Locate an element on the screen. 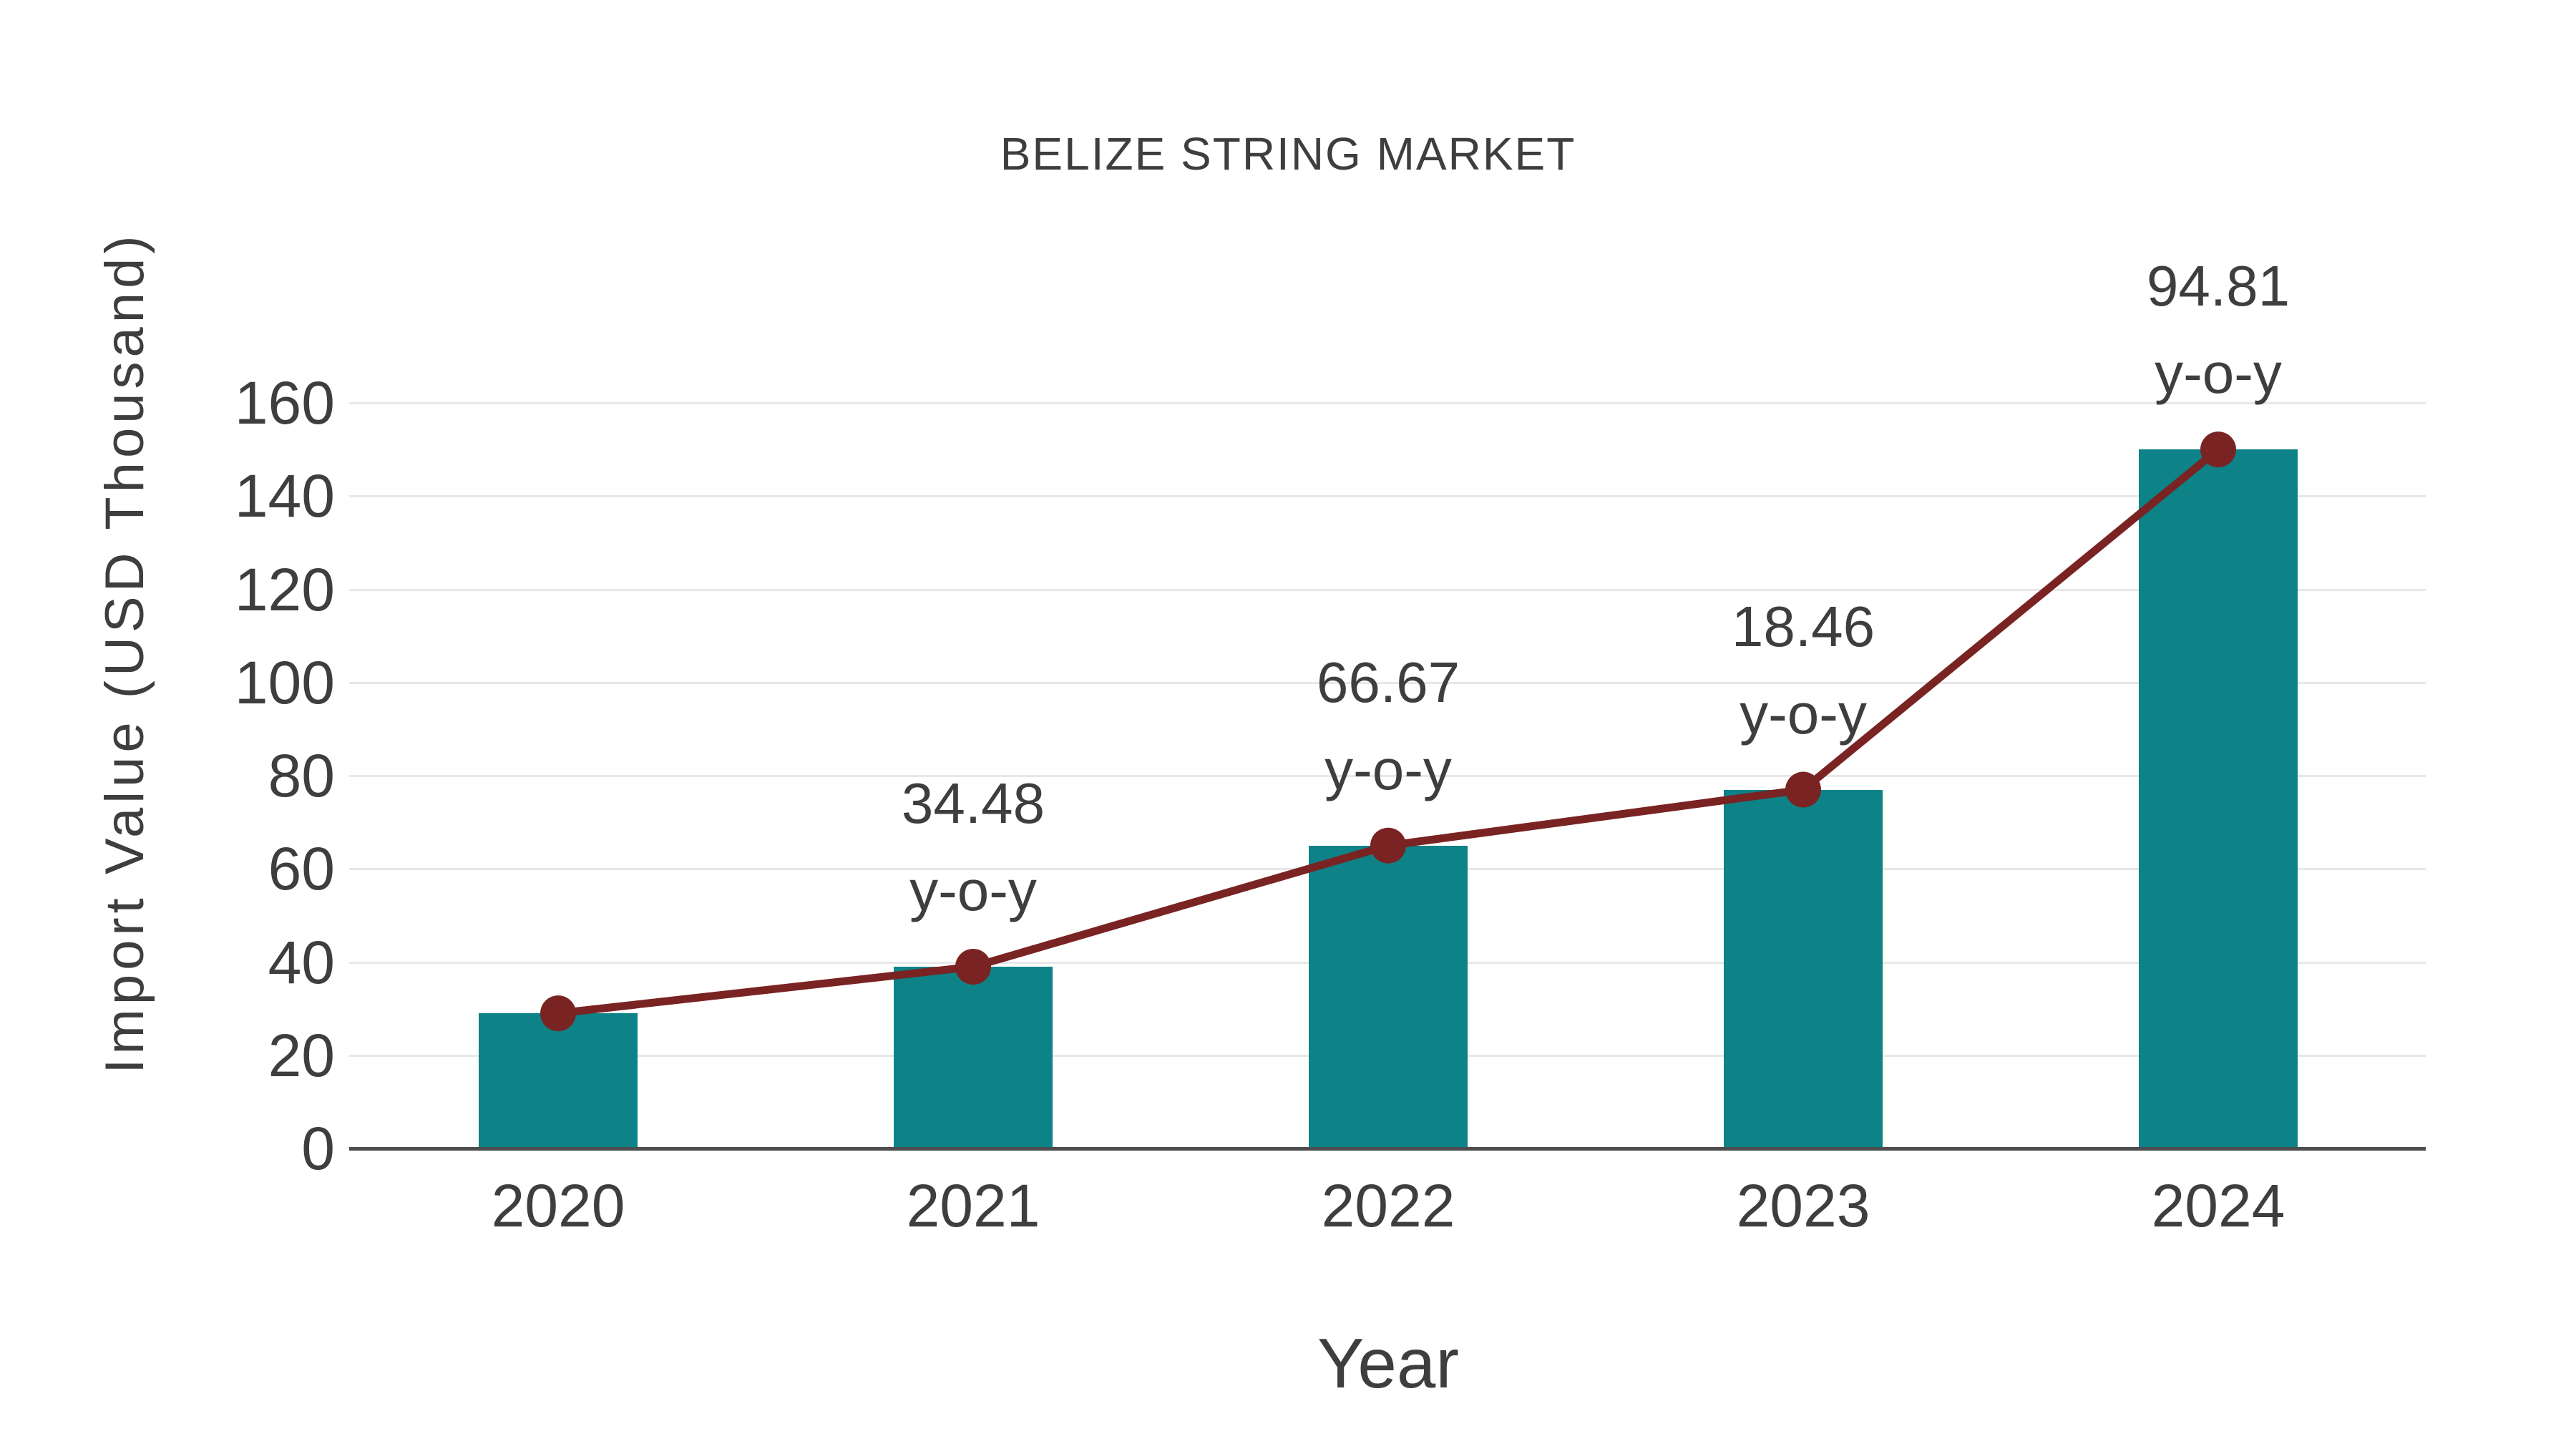 This screenshot has width=2576, height=1449. annotation-value: 66.67 is located at coordinates (1388, 682).